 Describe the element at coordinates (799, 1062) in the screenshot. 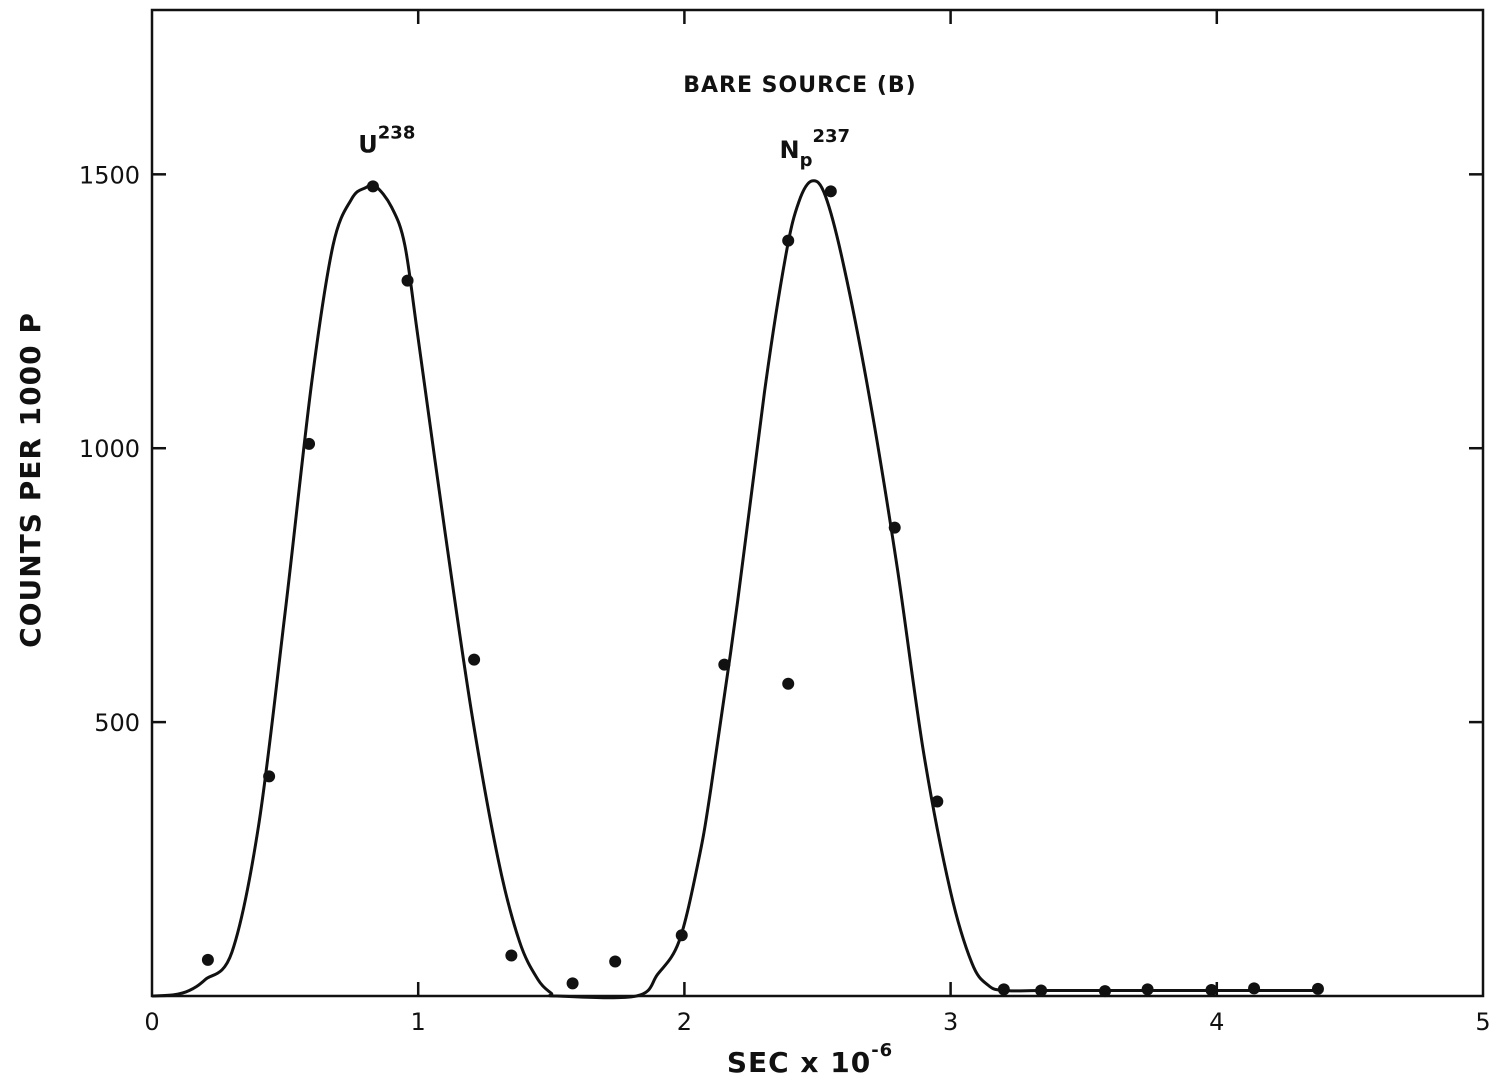

I see `x-axis-title-base: SEC x 10` at that location.